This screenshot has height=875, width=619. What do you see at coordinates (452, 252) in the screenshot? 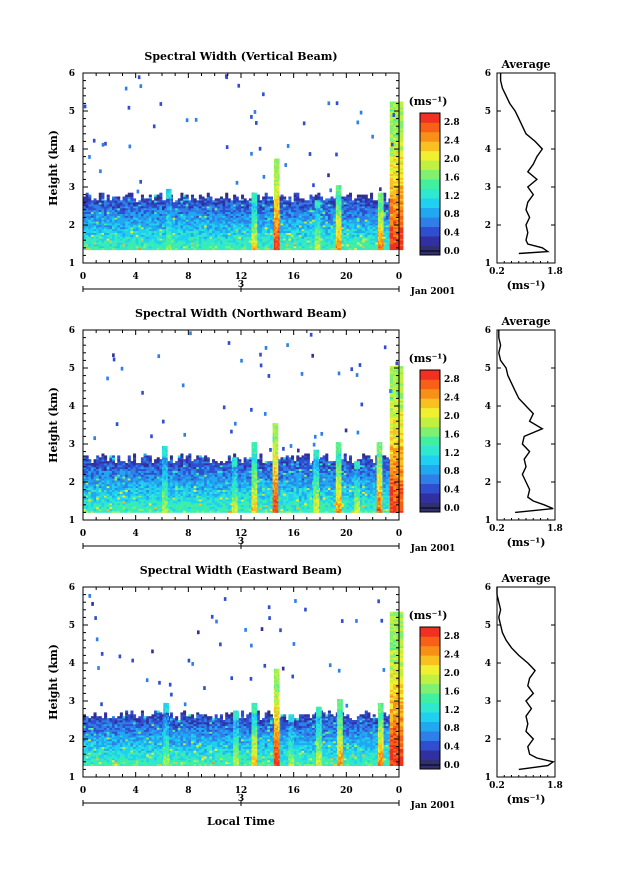
I see `colorbar-tick-label: 0.0` at bounding box center [452, 252].